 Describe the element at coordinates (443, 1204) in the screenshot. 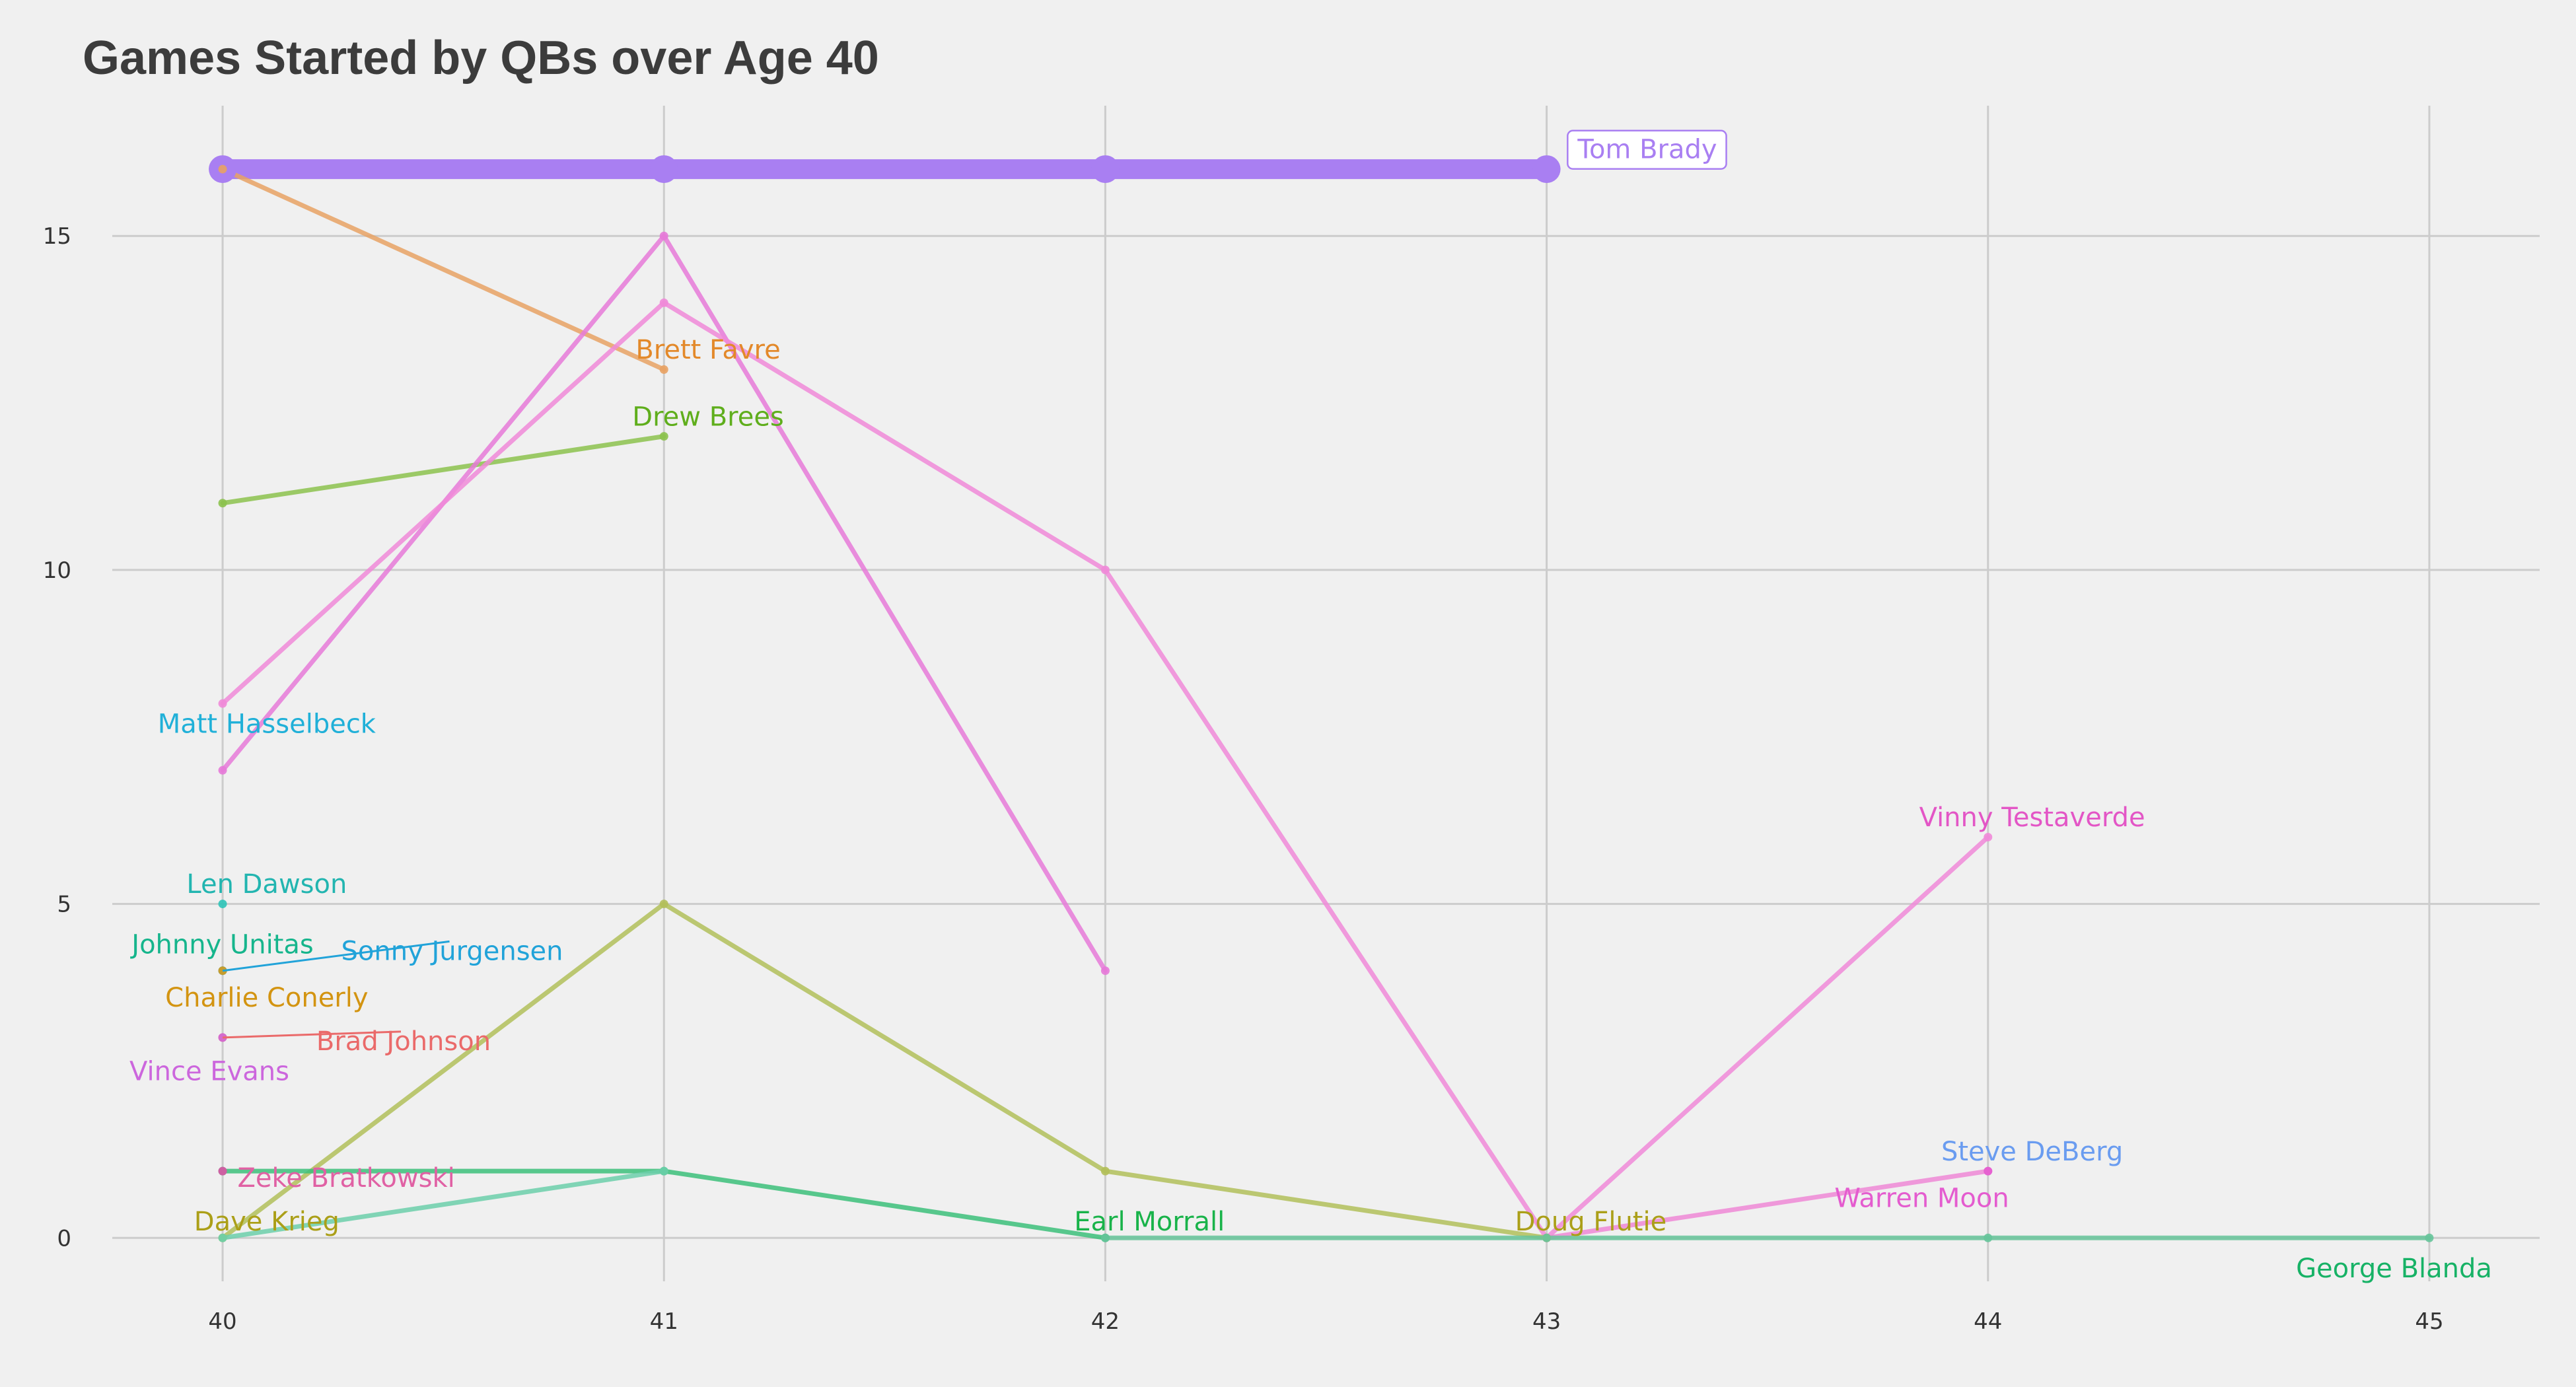

I see `line-dave-krieg` at that location.